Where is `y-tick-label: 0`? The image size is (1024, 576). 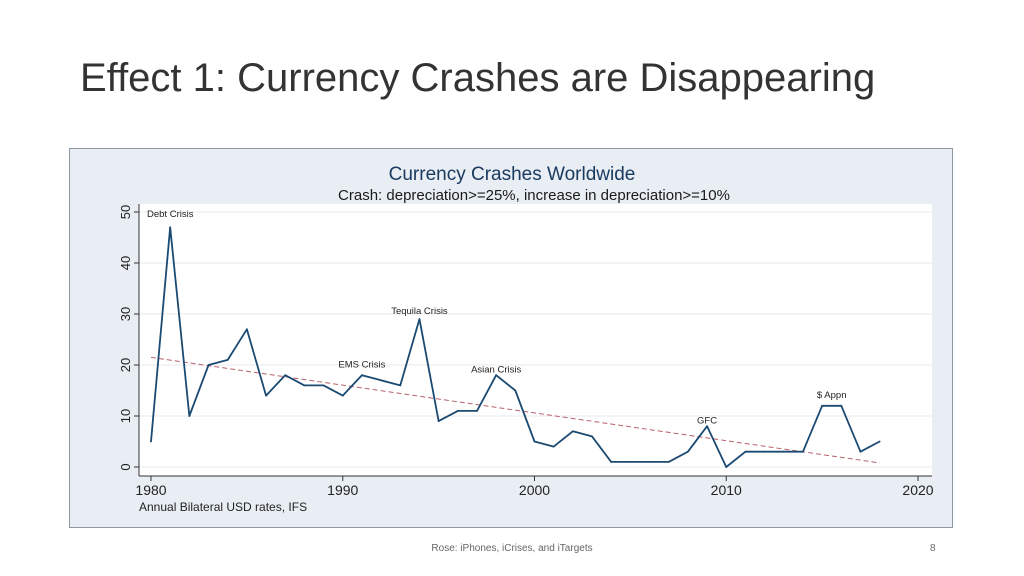
y-tick-label: 0 is located at coordinates (125, 466).